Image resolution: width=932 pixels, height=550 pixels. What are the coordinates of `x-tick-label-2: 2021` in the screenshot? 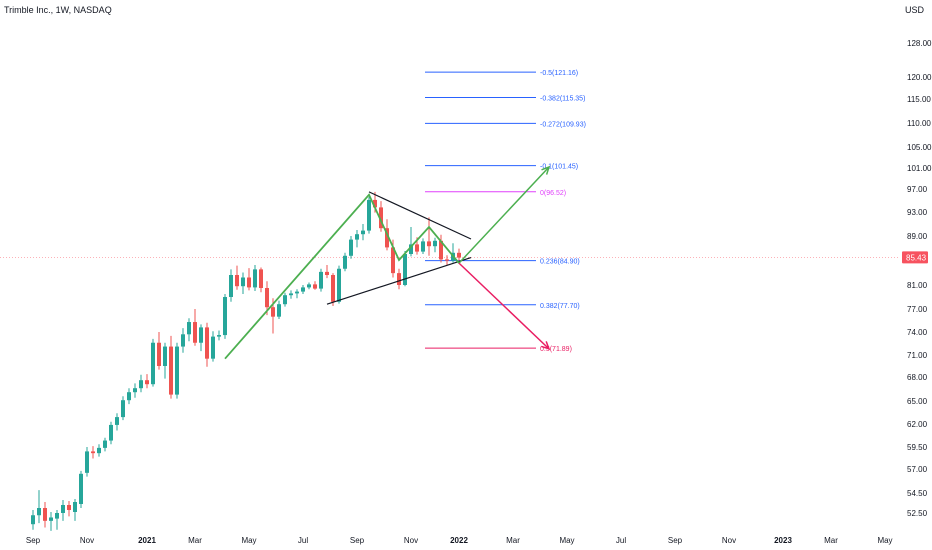 It's located at (147, 540).